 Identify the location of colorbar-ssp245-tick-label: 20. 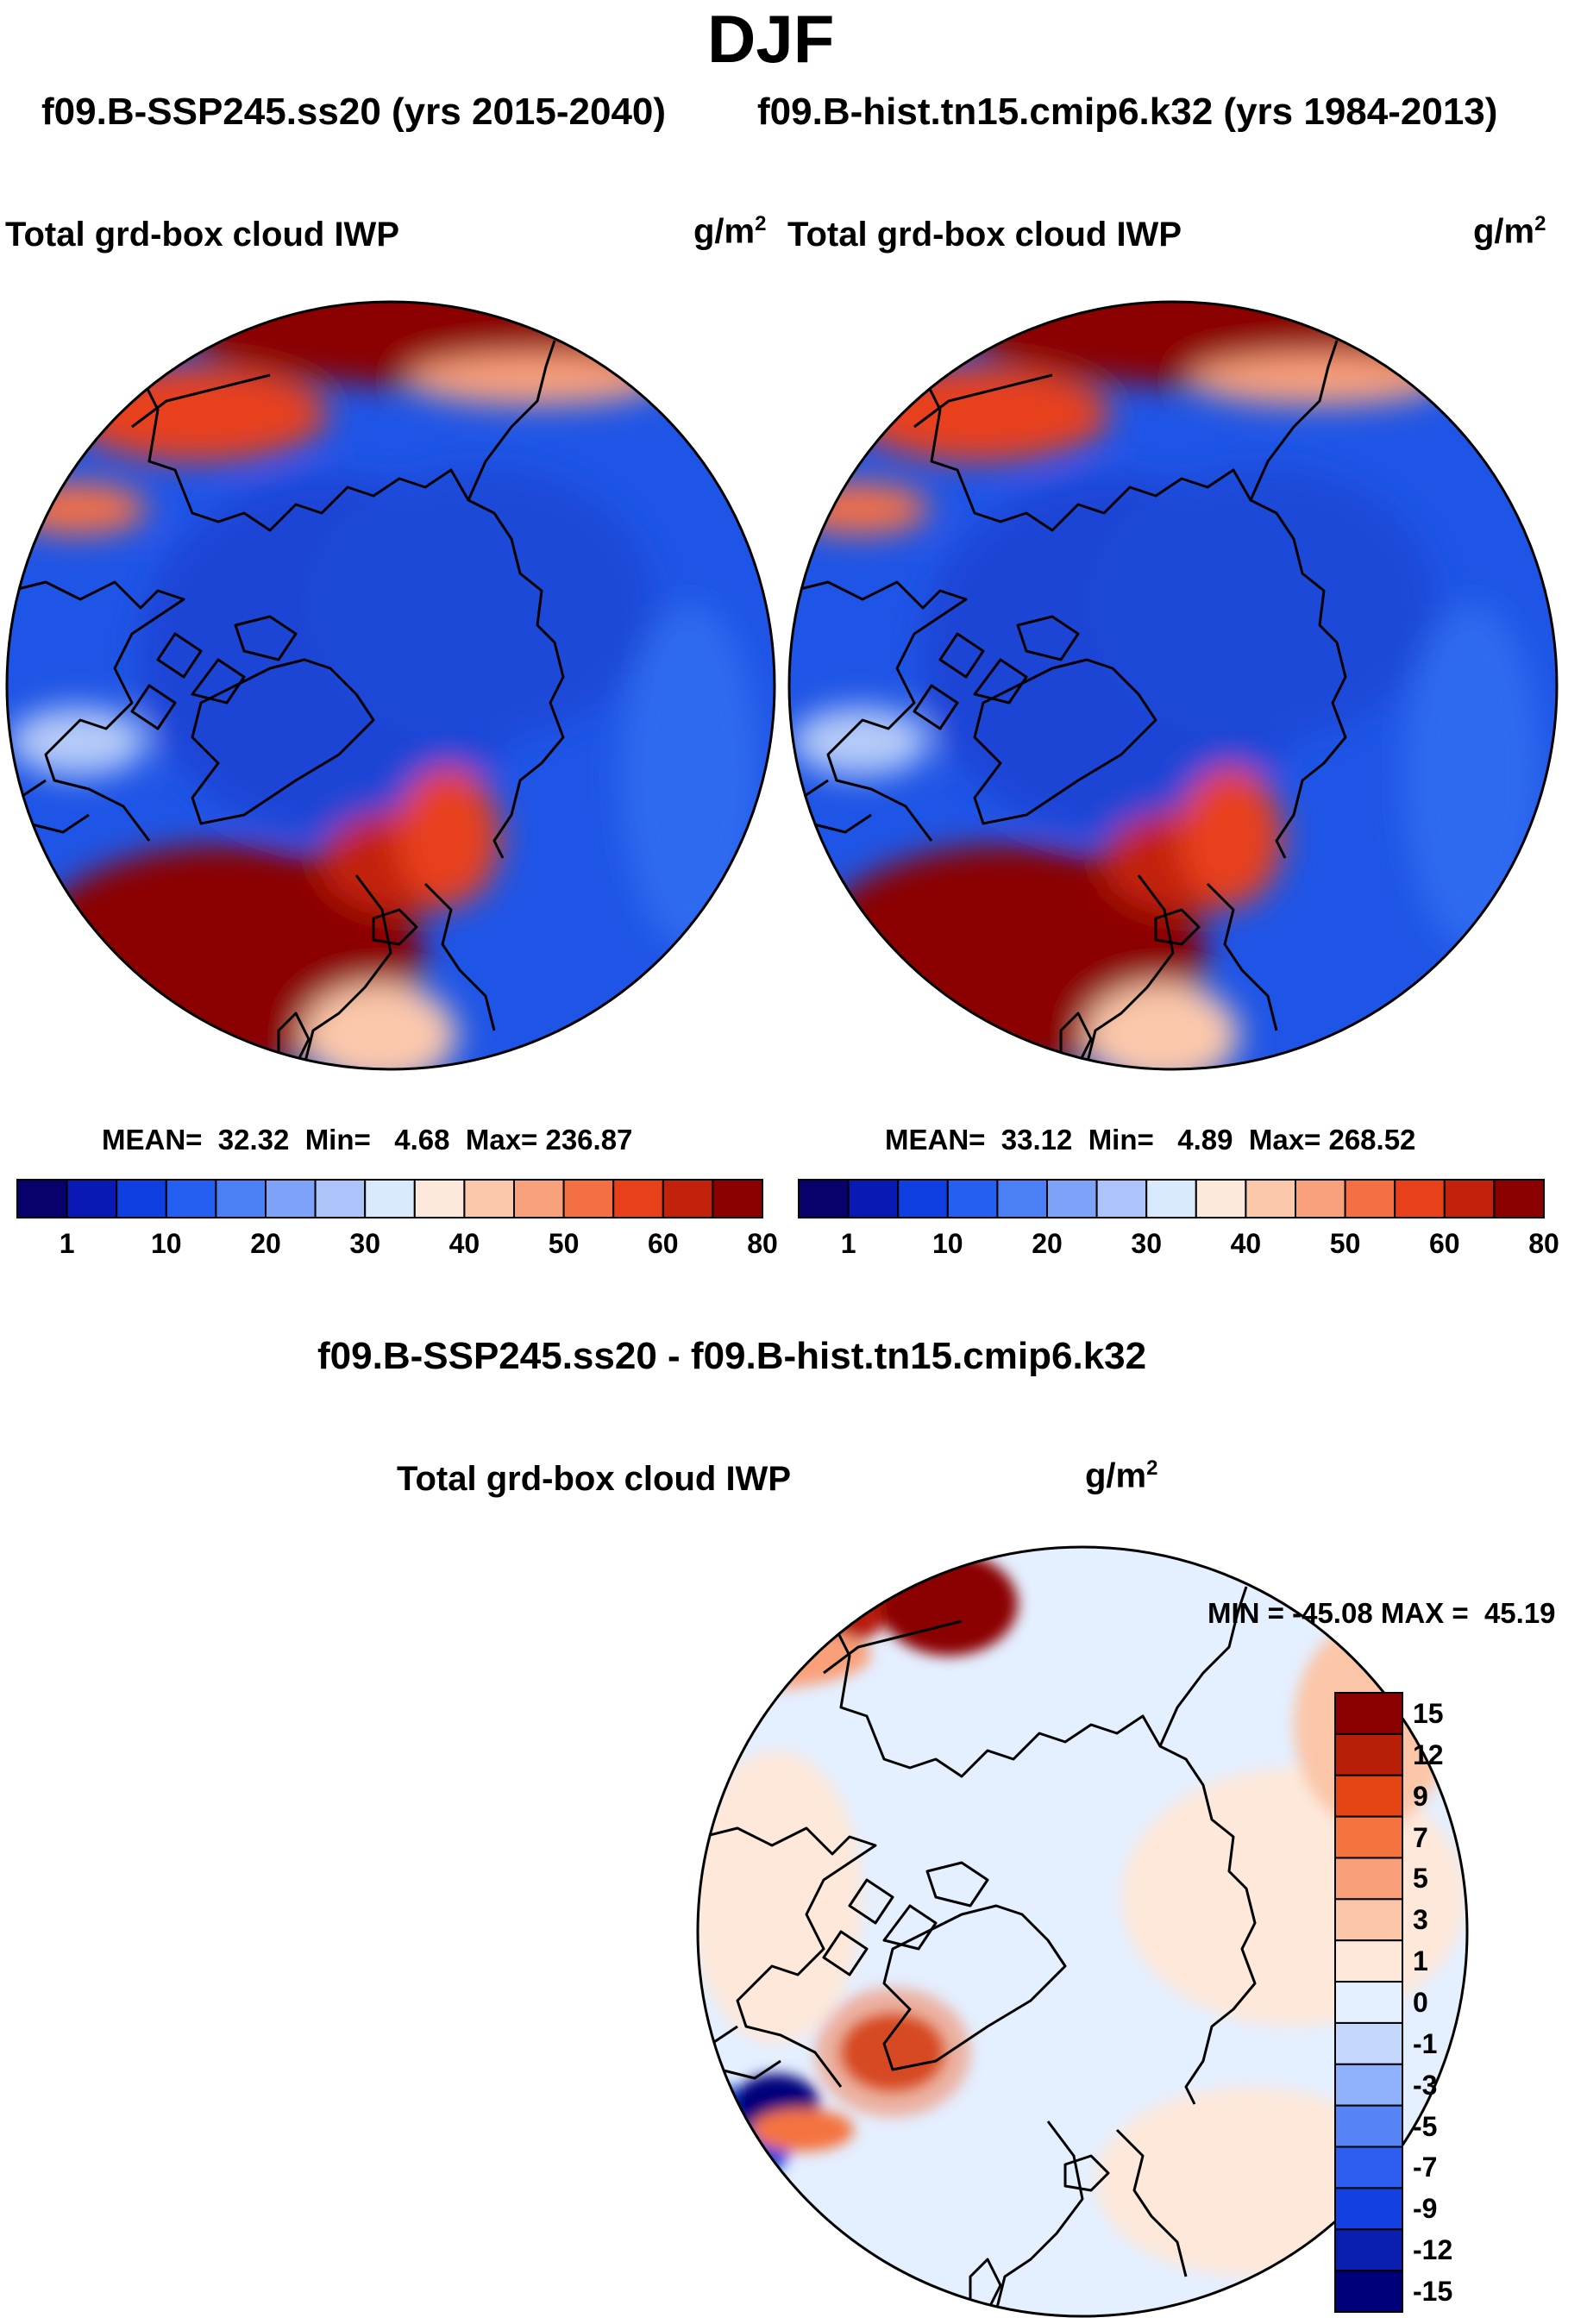
(265, 1243).